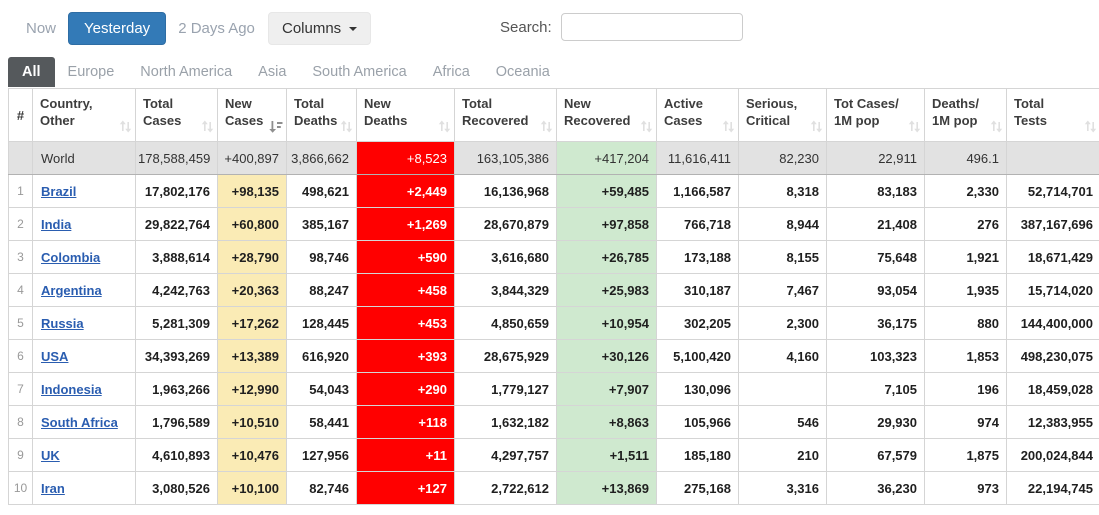 Image resolution: width=1099 pixels, height=515 pixels. What do you see at coordinates (606, 290) in the screenshot?
I see `cell-new_recovered: +25,983` at bounding box center [606, 290].